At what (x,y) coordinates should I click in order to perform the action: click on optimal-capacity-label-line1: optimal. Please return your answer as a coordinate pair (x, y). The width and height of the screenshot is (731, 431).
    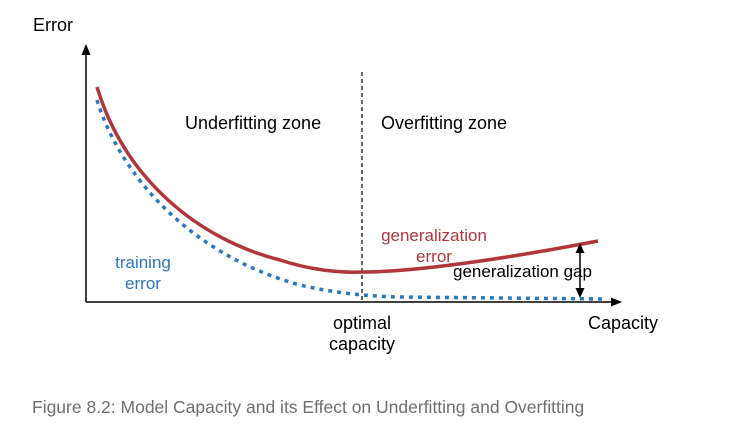
    Looking at the image, I should click on (362, 323).